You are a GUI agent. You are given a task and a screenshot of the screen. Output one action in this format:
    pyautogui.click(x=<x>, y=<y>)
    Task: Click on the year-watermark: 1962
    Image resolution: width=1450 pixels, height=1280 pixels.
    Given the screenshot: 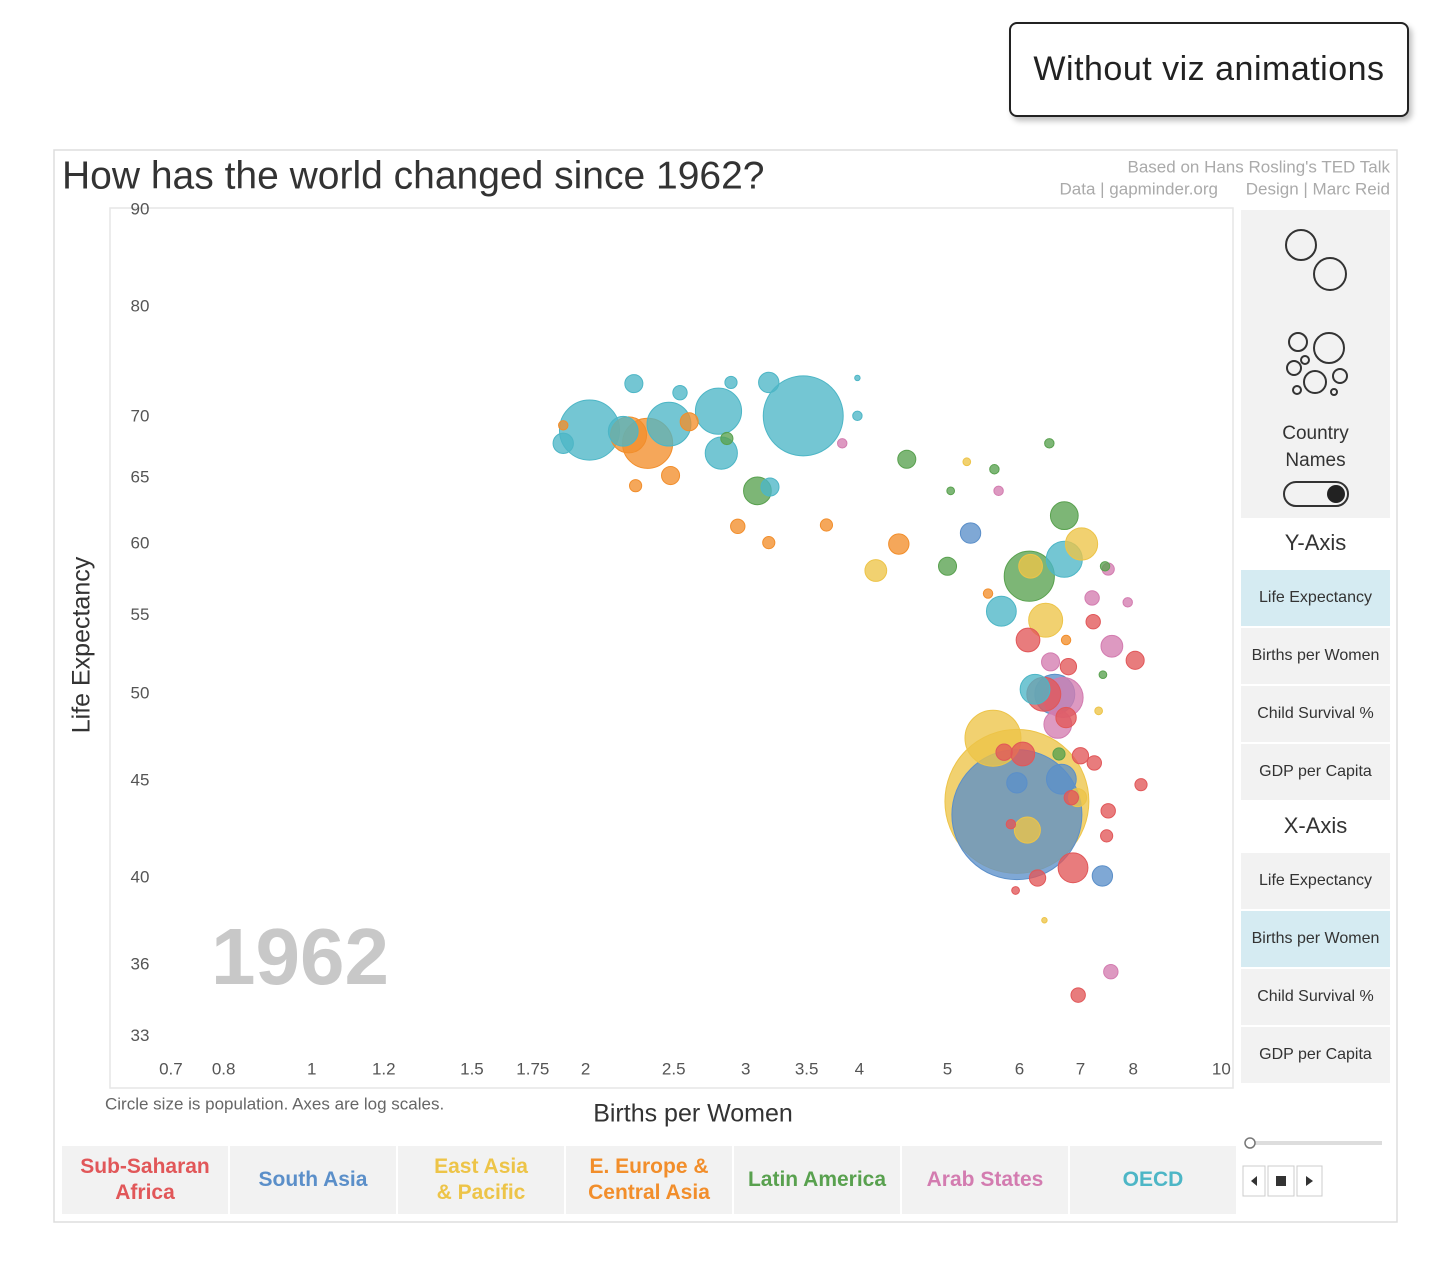 What is the action you would take?
    pyautogui.click(x=300, y=956)
    